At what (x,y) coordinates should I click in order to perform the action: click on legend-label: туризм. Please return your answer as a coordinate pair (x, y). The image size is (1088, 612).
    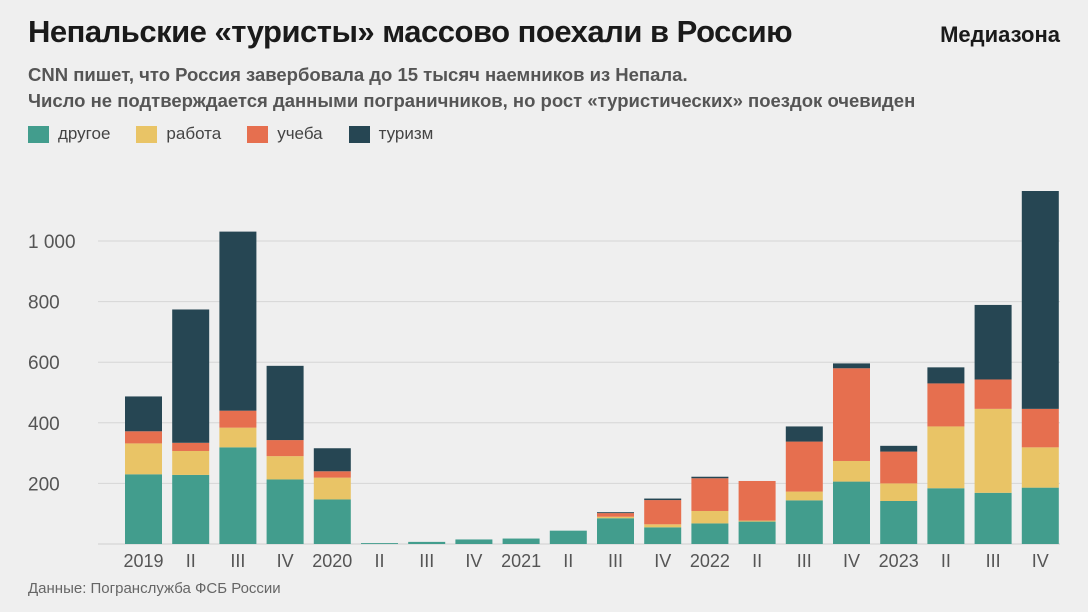
    Looking at the image, I should click on (406, 133).